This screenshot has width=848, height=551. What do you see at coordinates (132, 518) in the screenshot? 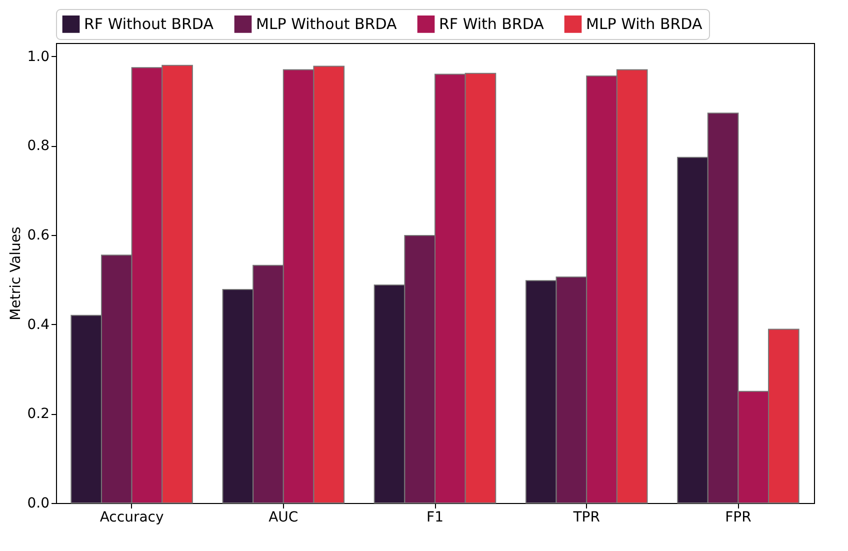
I see `x-tick-label: Accuracy` at bounding box center [132, 518].